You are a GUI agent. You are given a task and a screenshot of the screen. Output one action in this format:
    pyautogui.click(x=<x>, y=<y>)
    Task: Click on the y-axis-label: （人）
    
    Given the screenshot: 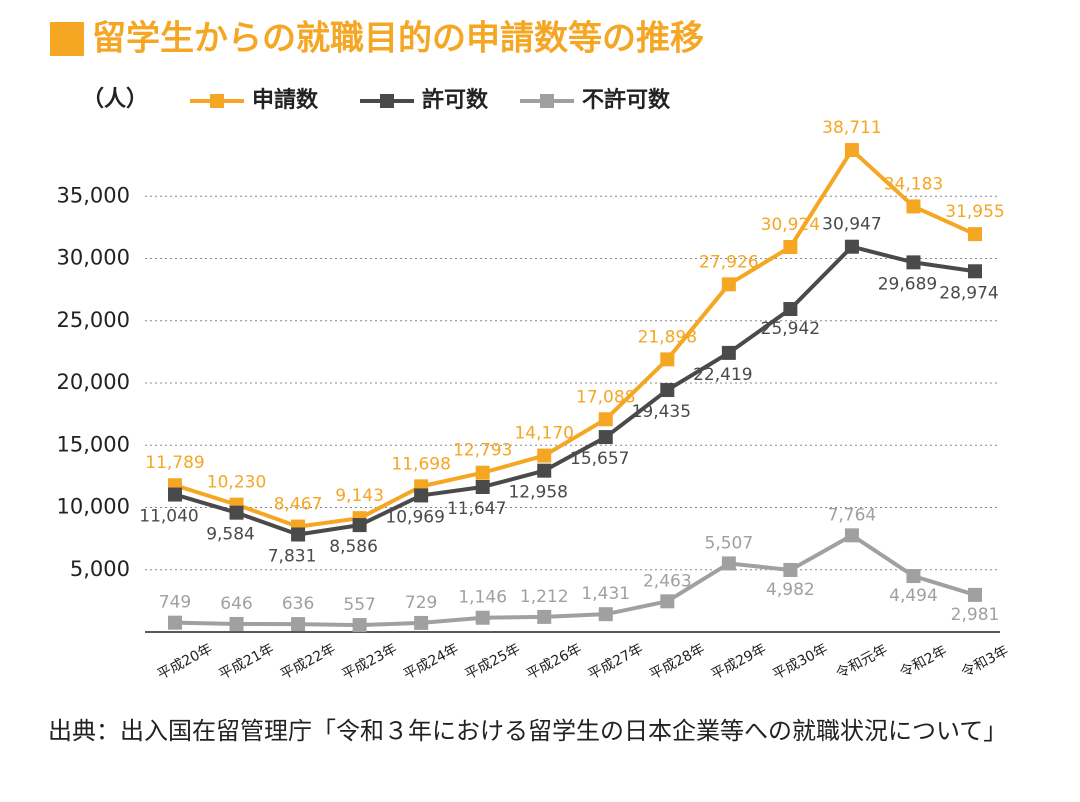 What is the action you would take?
    pyautogui.click(x=115, y=99)
    